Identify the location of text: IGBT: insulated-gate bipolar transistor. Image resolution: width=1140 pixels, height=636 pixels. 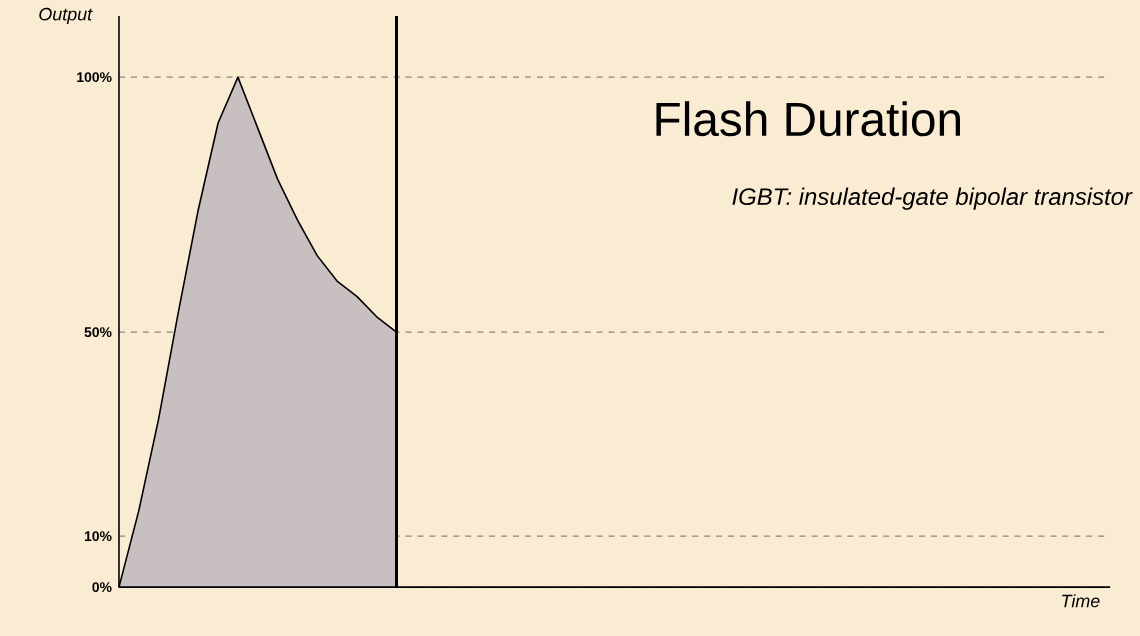
(932, 198).